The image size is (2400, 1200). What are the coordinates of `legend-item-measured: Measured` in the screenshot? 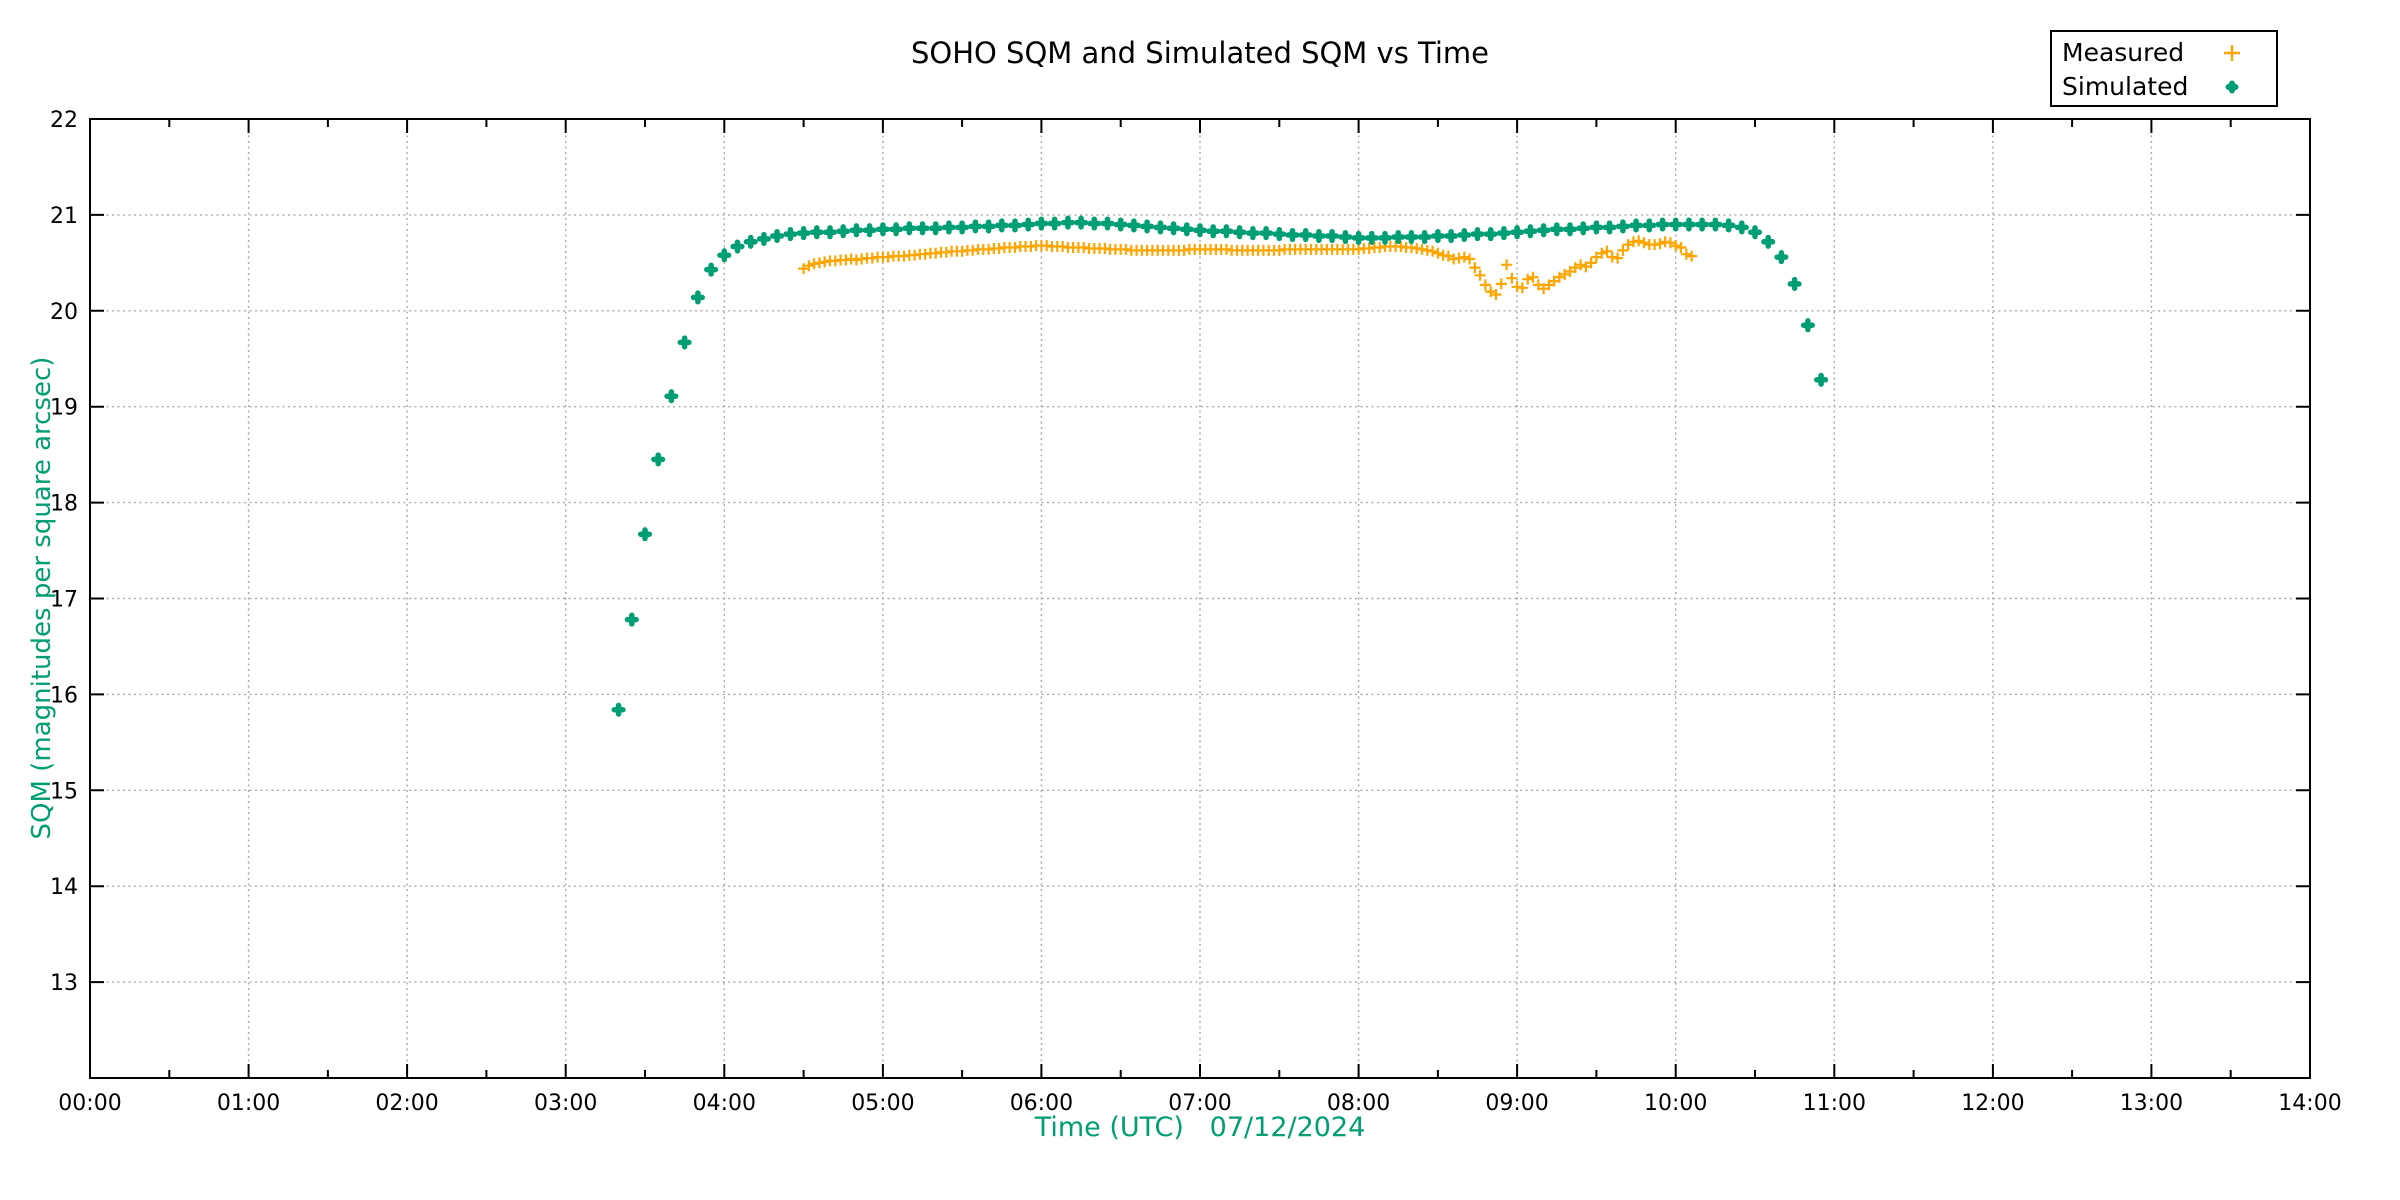 It's located at (2169, 53).